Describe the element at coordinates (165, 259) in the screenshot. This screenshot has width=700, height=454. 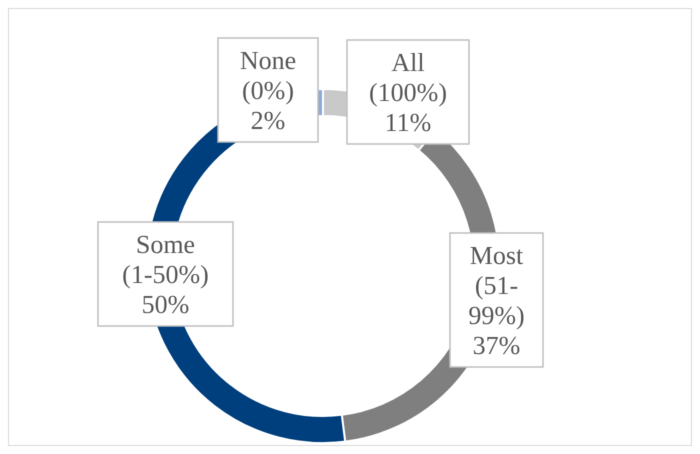
I see `slice-label: Some (1-50%)` at that location.